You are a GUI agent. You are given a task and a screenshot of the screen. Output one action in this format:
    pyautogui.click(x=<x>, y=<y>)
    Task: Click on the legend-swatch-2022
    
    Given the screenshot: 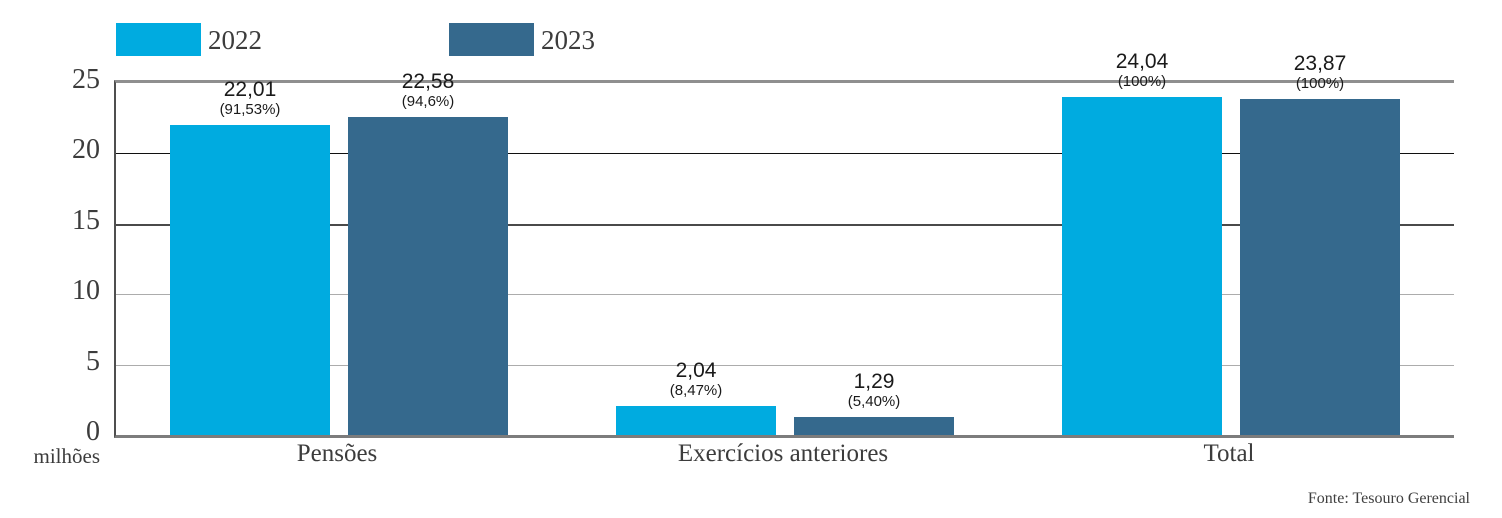 What is the action you would take?
    pyautogui.click(x=158, y=39)
    